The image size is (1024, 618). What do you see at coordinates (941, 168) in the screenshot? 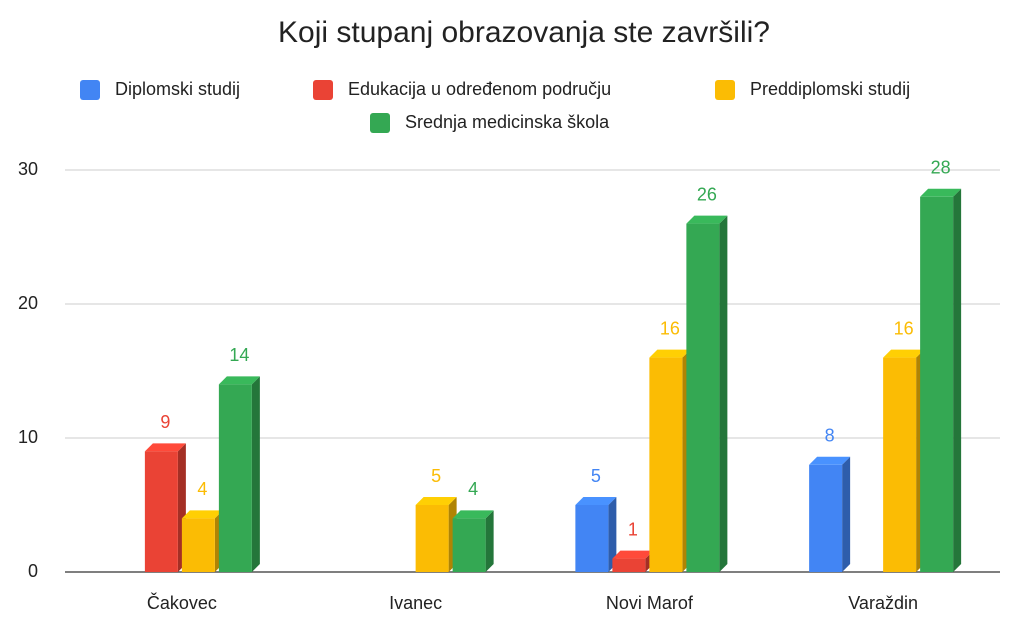
I see `data-label: 28` at bounding box center [941, 168].